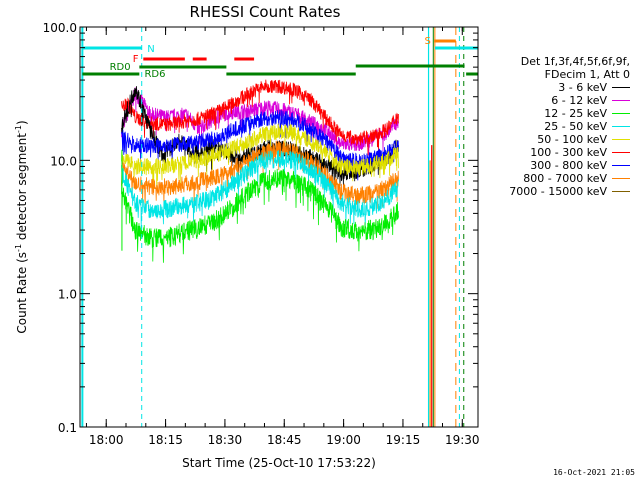  What do you see at coordinates (265, 12) in the screenshot?
I see `chart-title: RHESSI Count Rates` at bounding box center [265, 12].